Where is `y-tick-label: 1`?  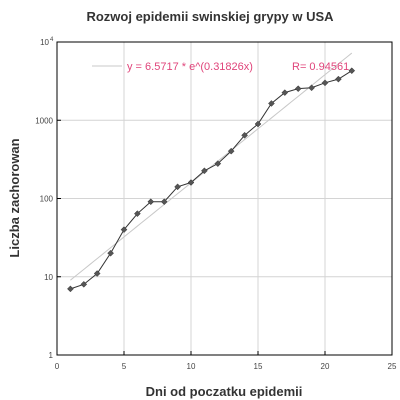
y-tick-label: 1 is located at coordinates (51, 355).